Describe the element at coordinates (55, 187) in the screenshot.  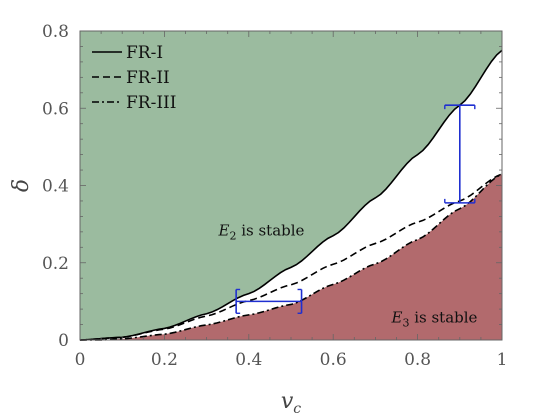
I see `y-tick-label: 0.4` at that location.